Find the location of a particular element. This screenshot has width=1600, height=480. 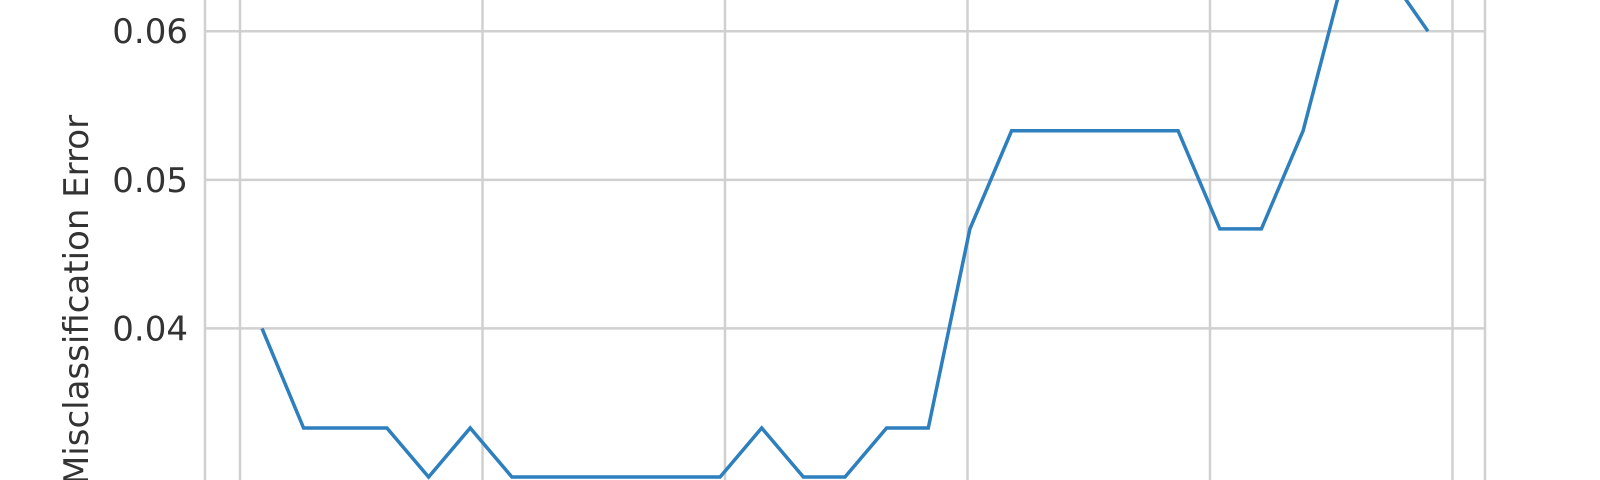

y-tick-label: 0.05 is located at coordinates (150, 181).